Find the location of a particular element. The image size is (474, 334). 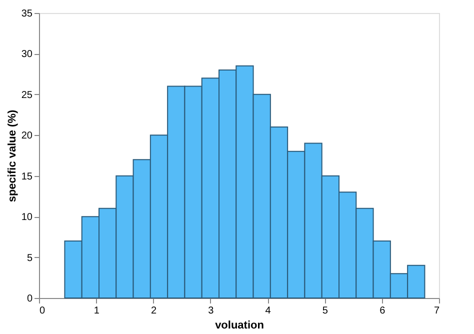

x-tick-label: 0 is located at coordinates (43, 311).